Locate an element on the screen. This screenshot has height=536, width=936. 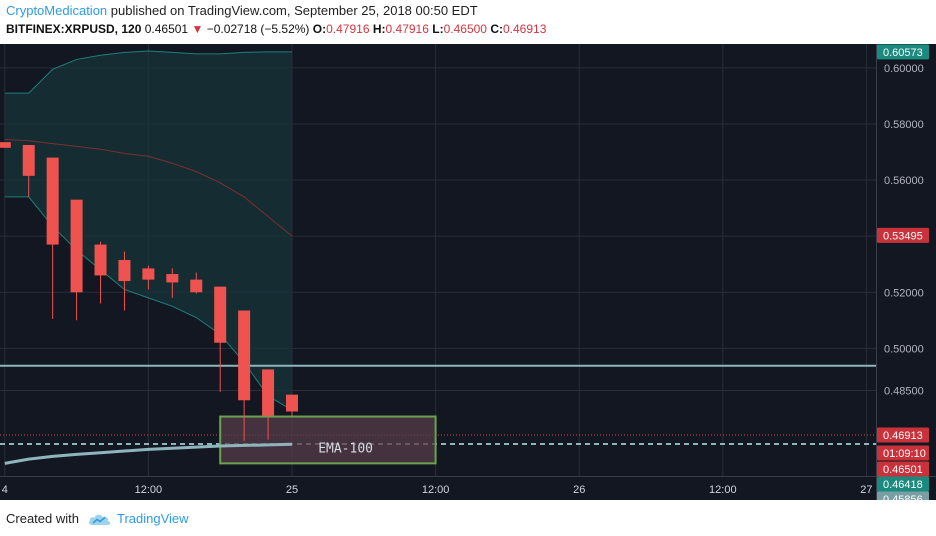
price-axis-panel is located at coordinates (906, 272).